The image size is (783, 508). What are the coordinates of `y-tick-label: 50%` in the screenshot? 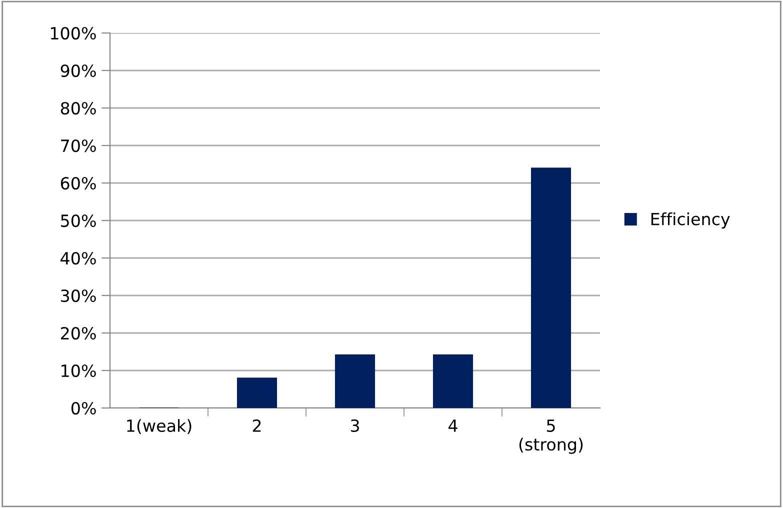 It's located at (78, 221).